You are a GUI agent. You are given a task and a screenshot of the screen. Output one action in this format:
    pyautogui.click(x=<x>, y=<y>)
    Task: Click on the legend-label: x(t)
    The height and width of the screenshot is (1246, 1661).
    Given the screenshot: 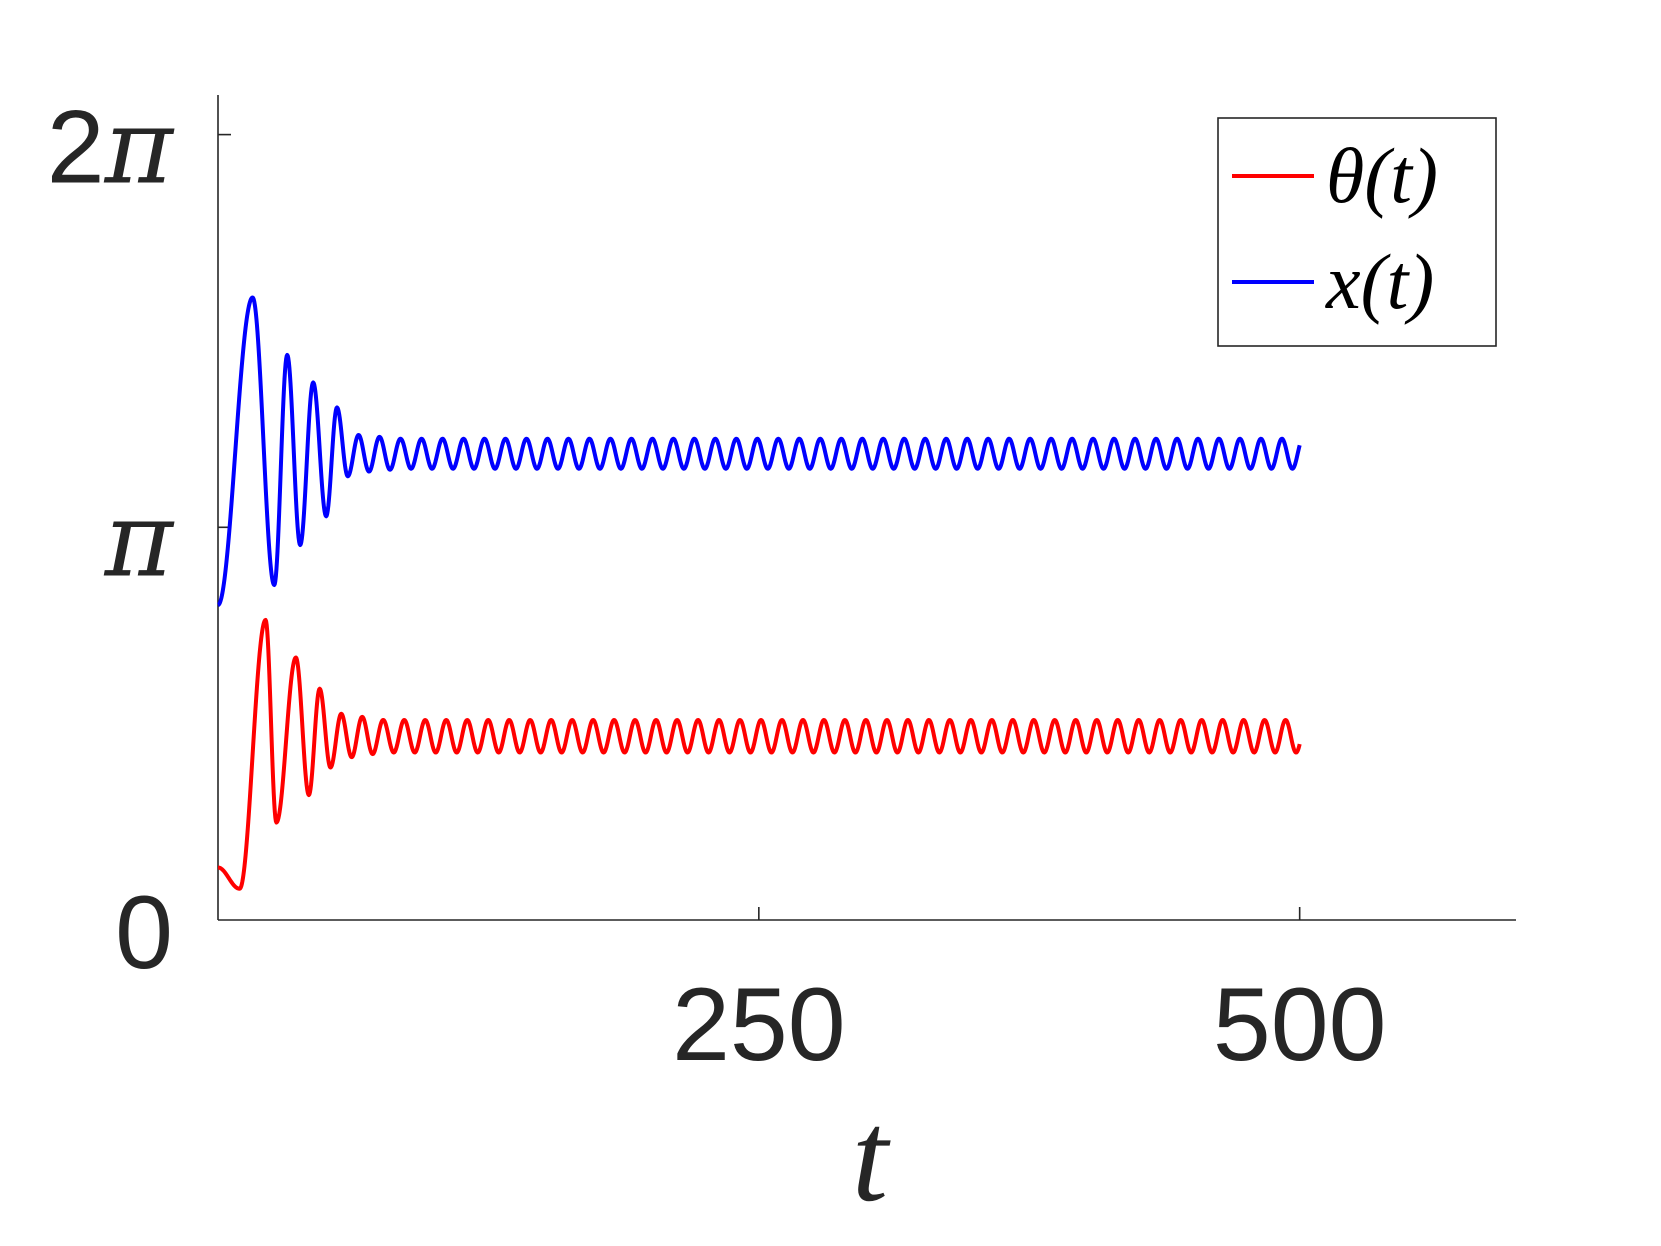 What is the action you would take?
    pyautogui.click(x=1379, y=281)
    